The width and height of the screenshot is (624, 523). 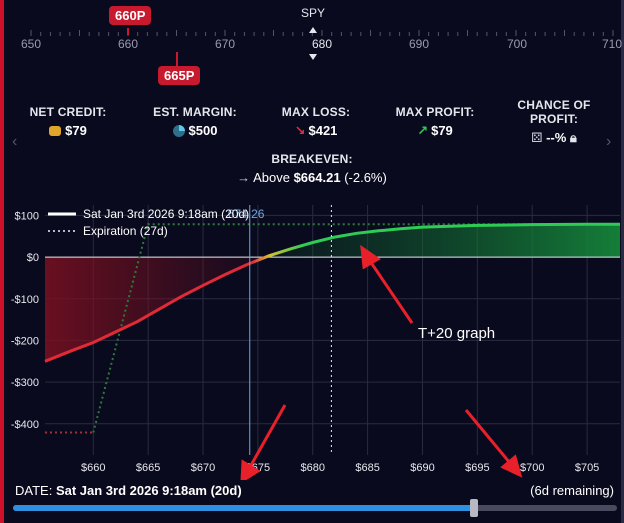 I want to click on breakeven-prefix: Above, so click(x=271, y=177).